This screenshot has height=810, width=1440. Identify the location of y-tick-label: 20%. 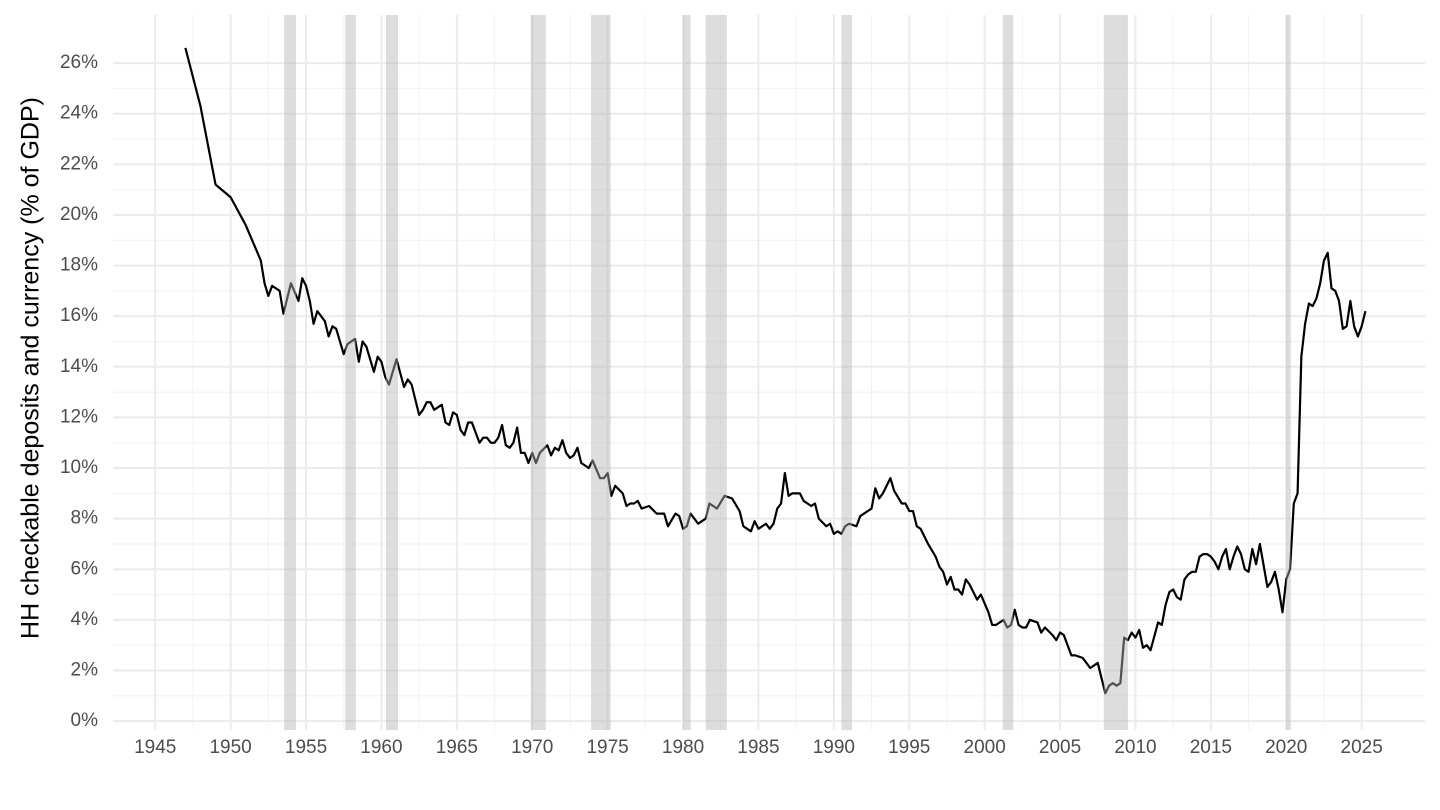
(79, 214).